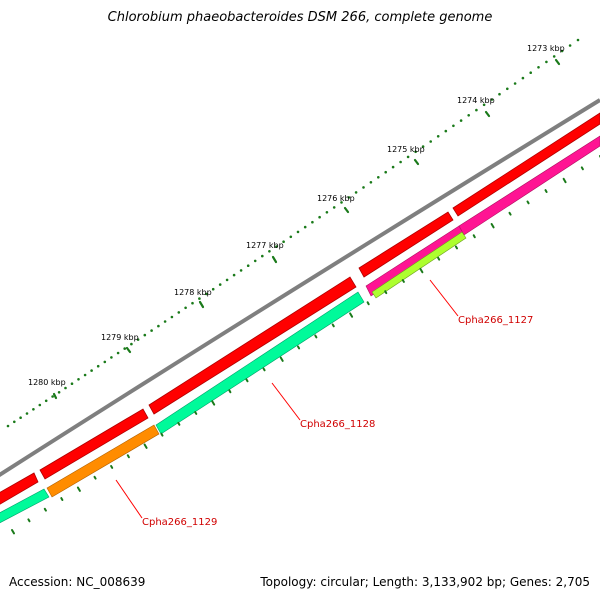  What do you see at coordinates (406, 149) in the screenshot?
I see `tick-label-1275: 1275 kbp` at bounding box center [406, 149].